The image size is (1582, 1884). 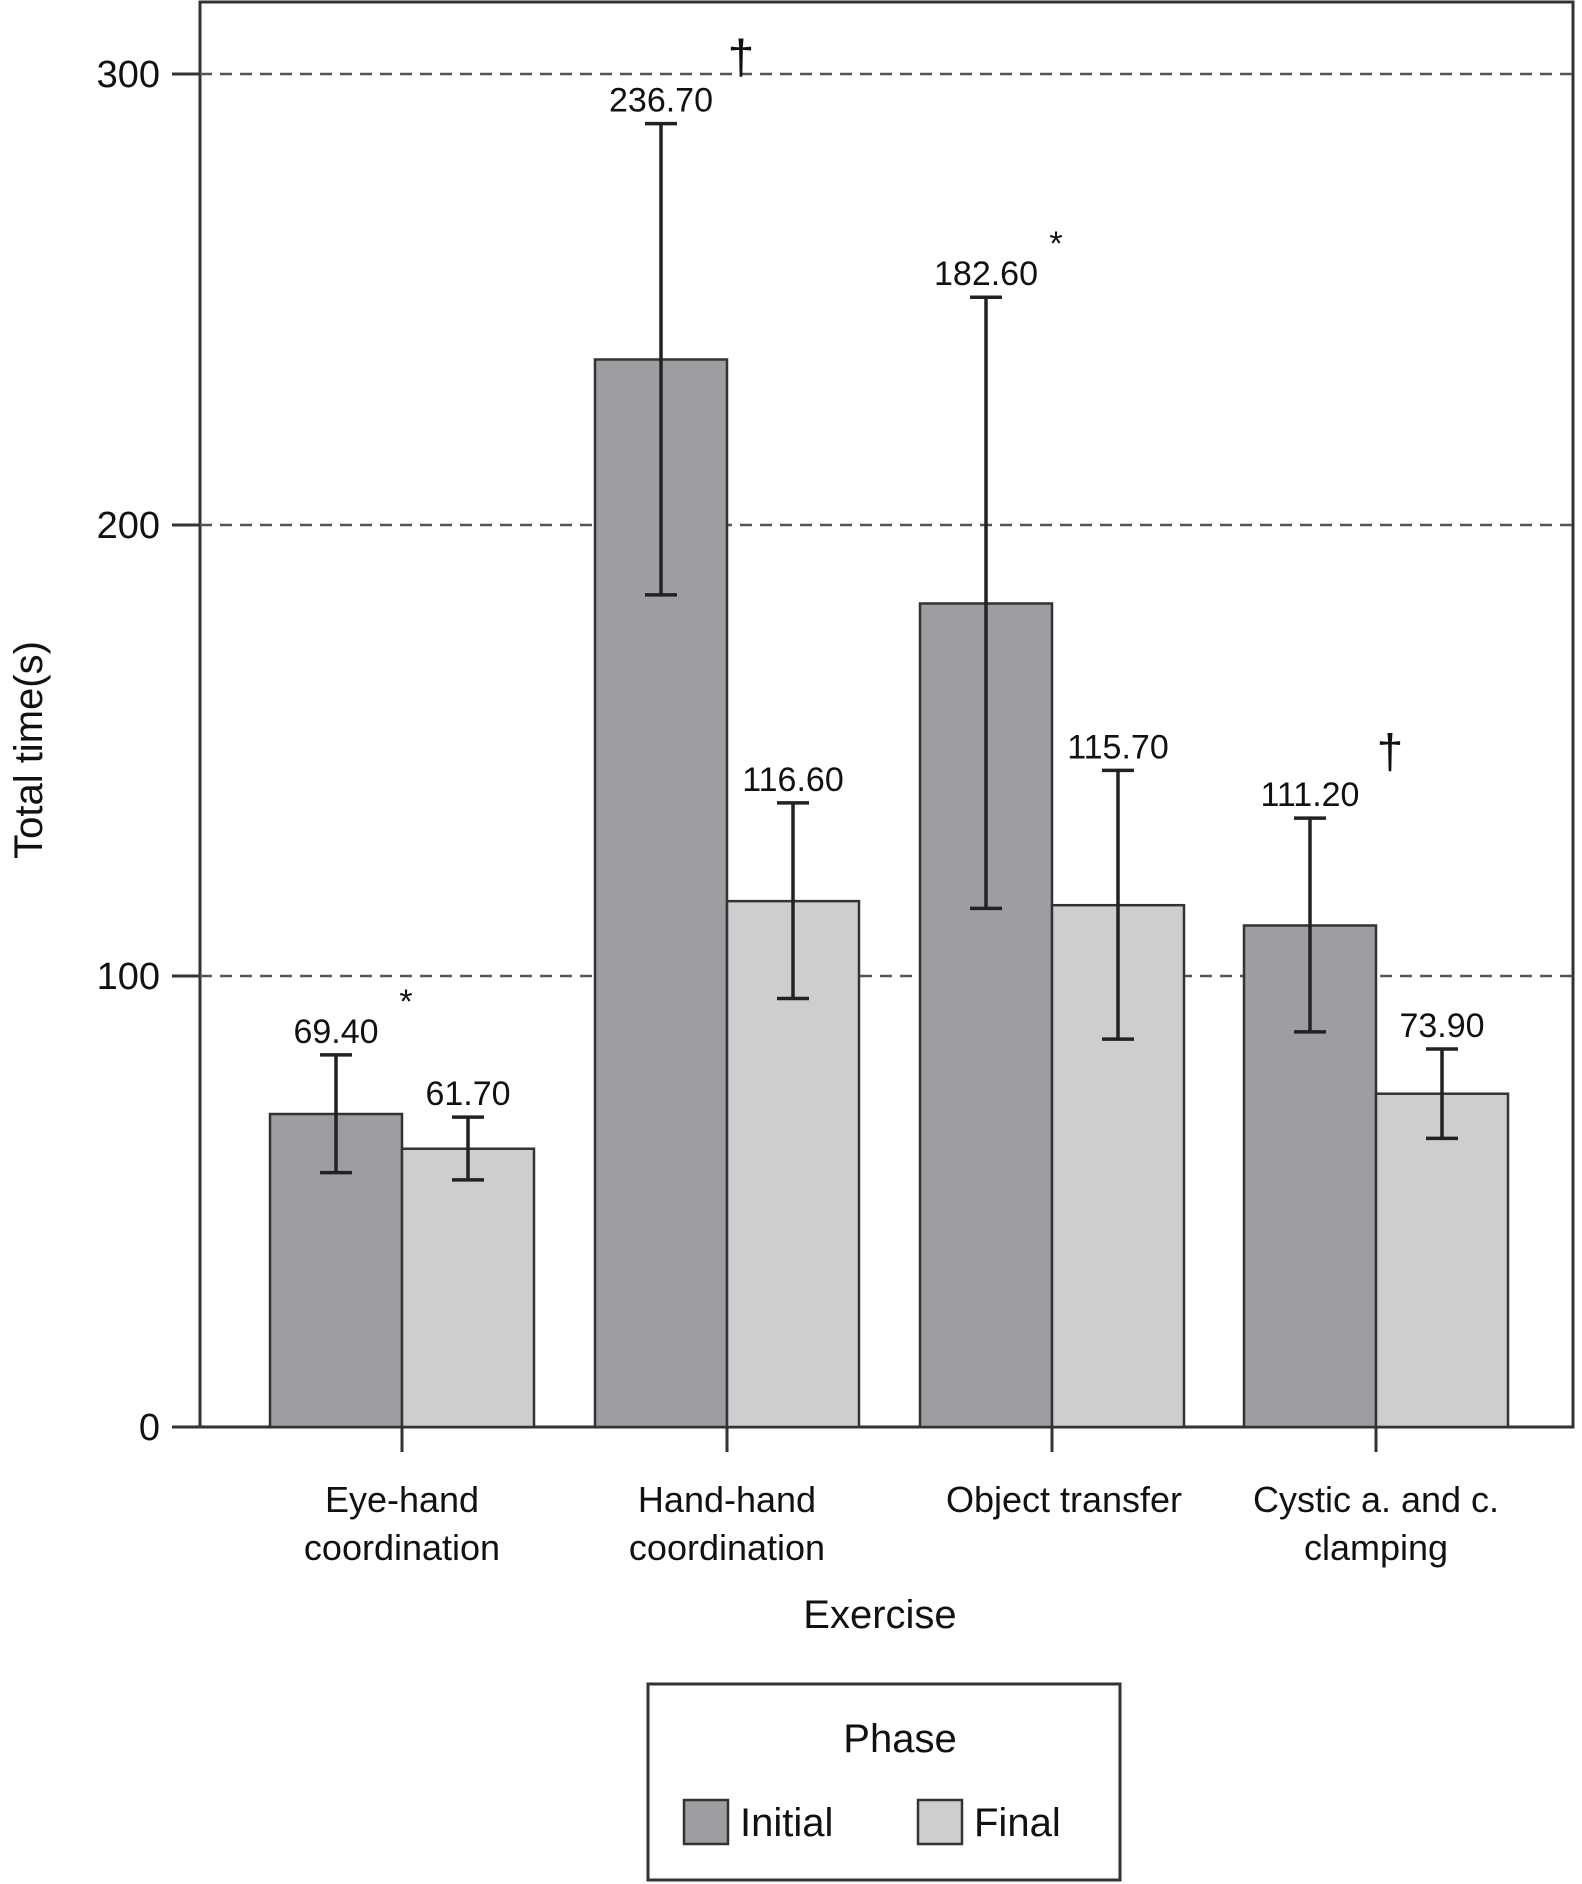 What do you see at coordinates (727, 1499) in the screenshot?
I see `x-tick-label: Hand-hand` at bounding box center [727, 1499].